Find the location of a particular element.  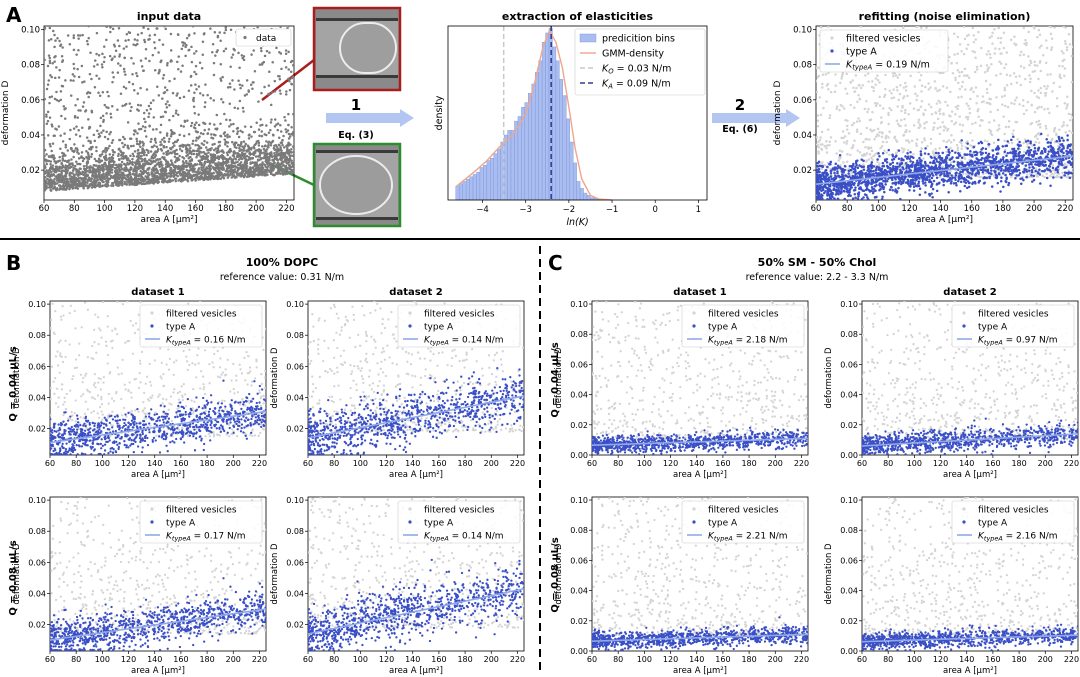

vesicle-image-round is located at coordinates (357, 185).